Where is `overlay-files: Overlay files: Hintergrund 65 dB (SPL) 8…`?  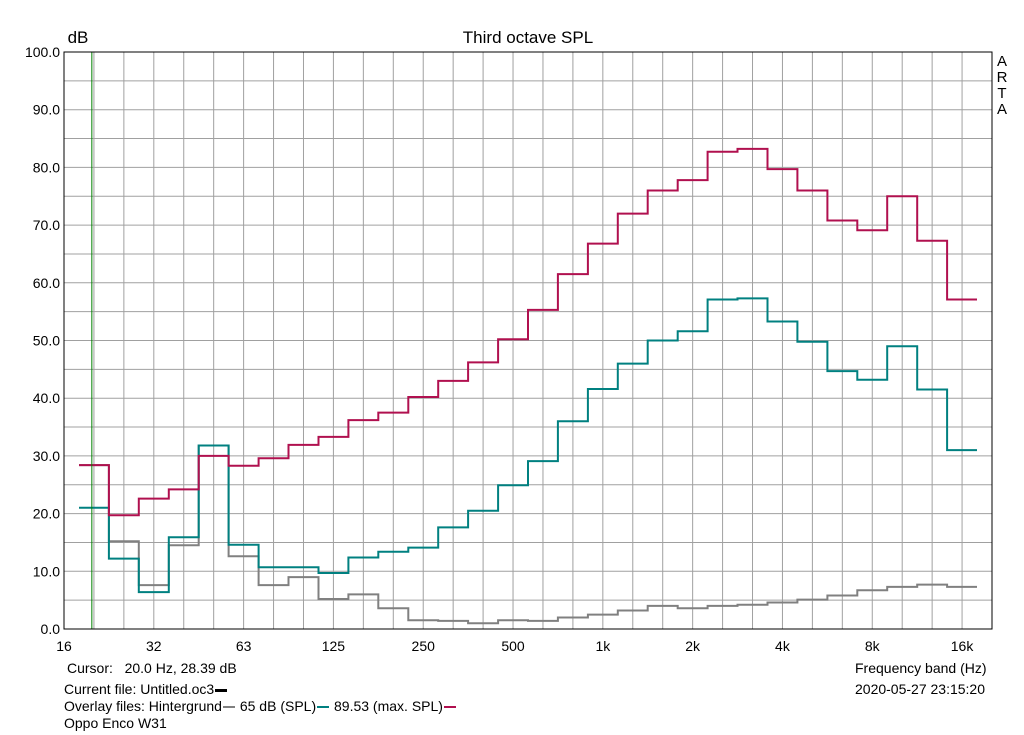
overlay-files: Overlay files: Hintergrund 65 dB (SPL) 8… is located at coordinates (260, 706).